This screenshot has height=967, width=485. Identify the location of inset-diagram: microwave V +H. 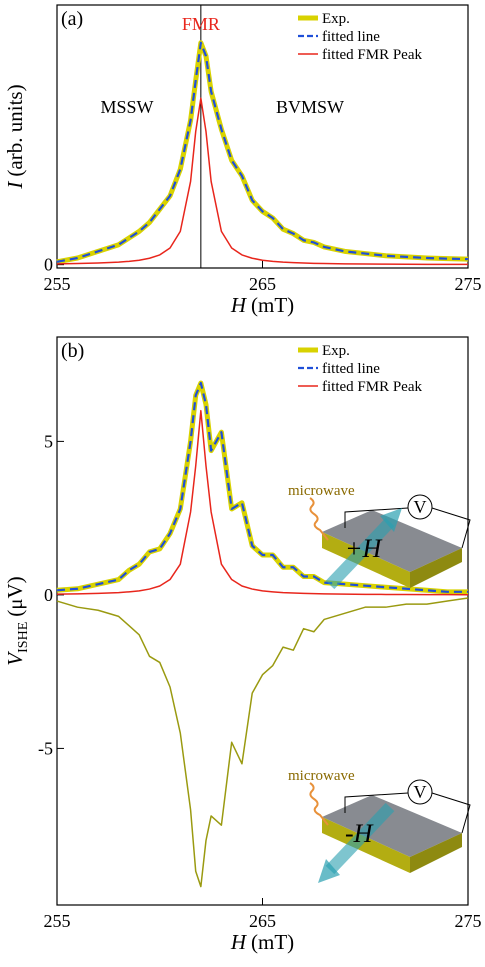
(379, 536).